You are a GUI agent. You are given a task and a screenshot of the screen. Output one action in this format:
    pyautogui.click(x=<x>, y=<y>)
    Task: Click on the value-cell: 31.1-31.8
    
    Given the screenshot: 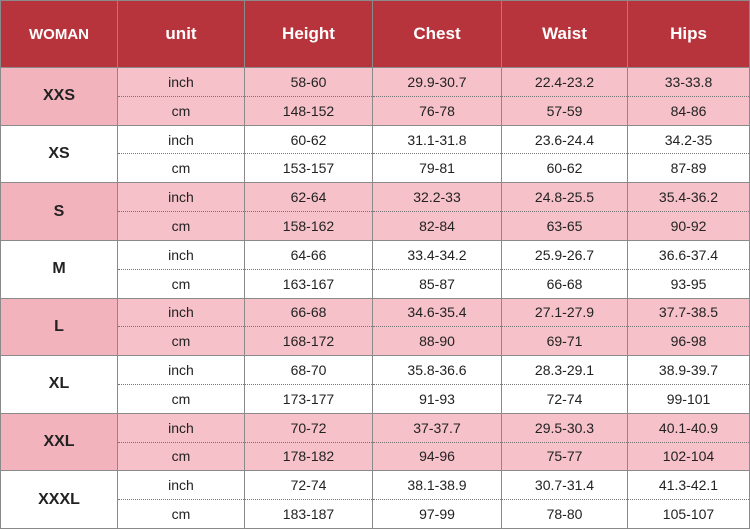 What is the action you would take?
    pyautogui.click(x=437, y=139)
    